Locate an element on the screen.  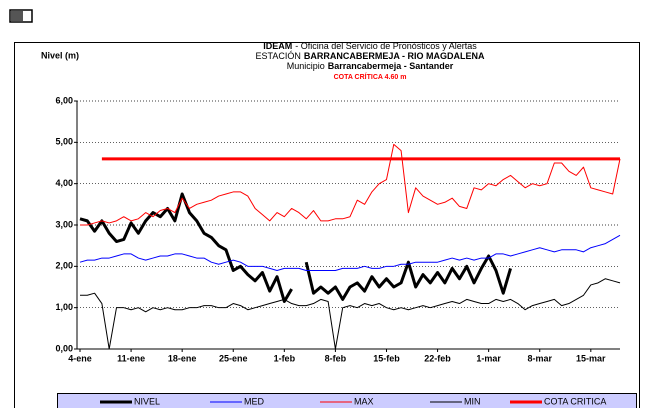
y-tick-label: 1,00 is located at coordinates (64, 307).